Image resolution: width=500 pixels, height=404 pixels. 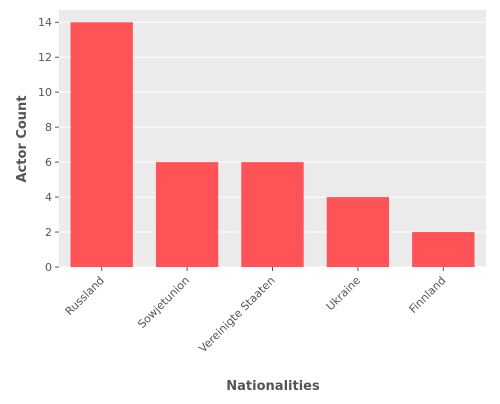 What do you see at coordinates (48, 197) in the screenshot?
I see `y-tick-label: 4` at bounding box center [48, 197].